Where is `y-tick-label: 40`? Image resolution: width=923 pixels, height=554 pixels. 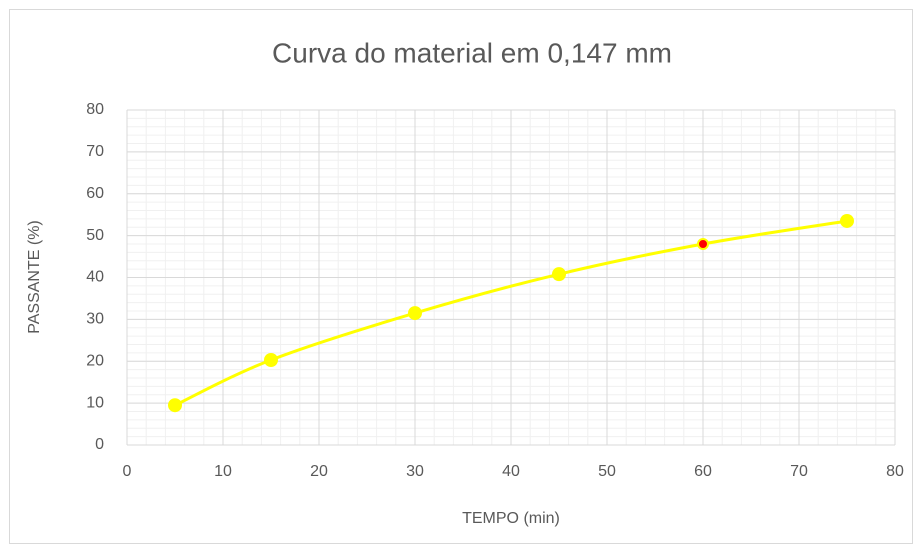 y-tick-label: 40 is located at coordinates (95, 277).